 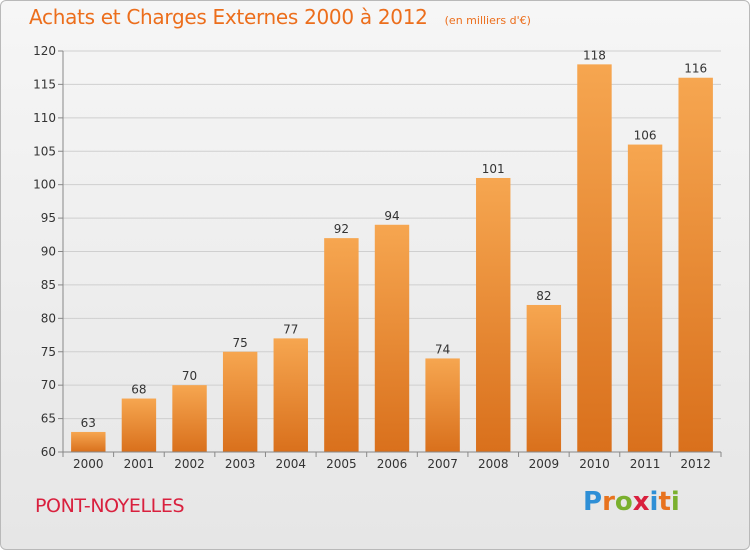 I want to click on x-tick-label: 2002, so click(x=189, y=464).